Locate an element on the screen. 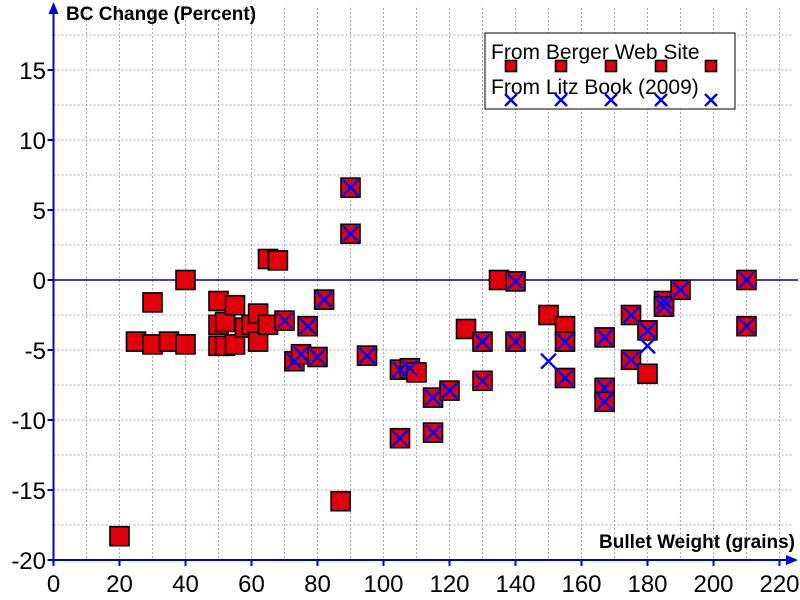 Image resolution: width=800 pixels, height=600 pixels. x-tick-label: 220 is located at coordinates (779, 584).